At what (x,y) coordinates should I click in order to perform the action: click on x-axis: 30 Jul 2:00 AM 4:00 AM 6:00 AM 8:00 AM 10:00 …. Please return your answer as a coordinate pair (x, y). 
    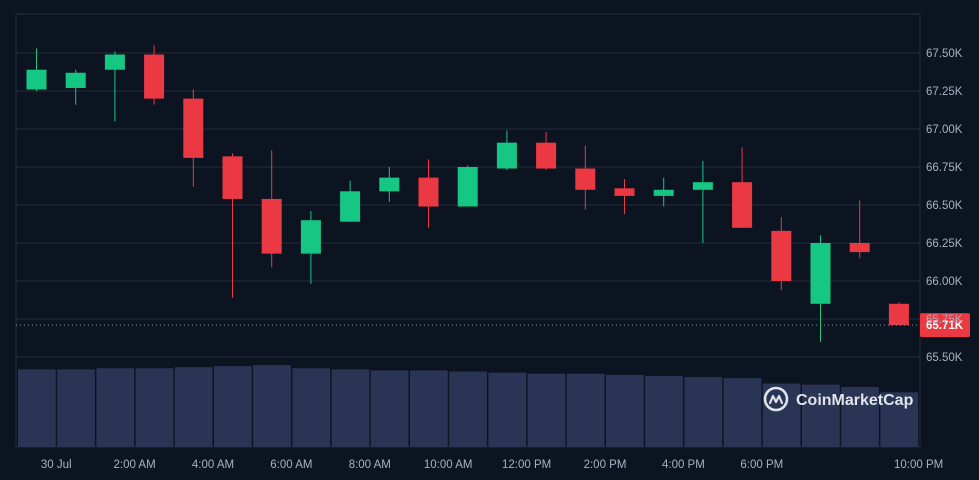
    Looking at the image, I should click on (492, 465).